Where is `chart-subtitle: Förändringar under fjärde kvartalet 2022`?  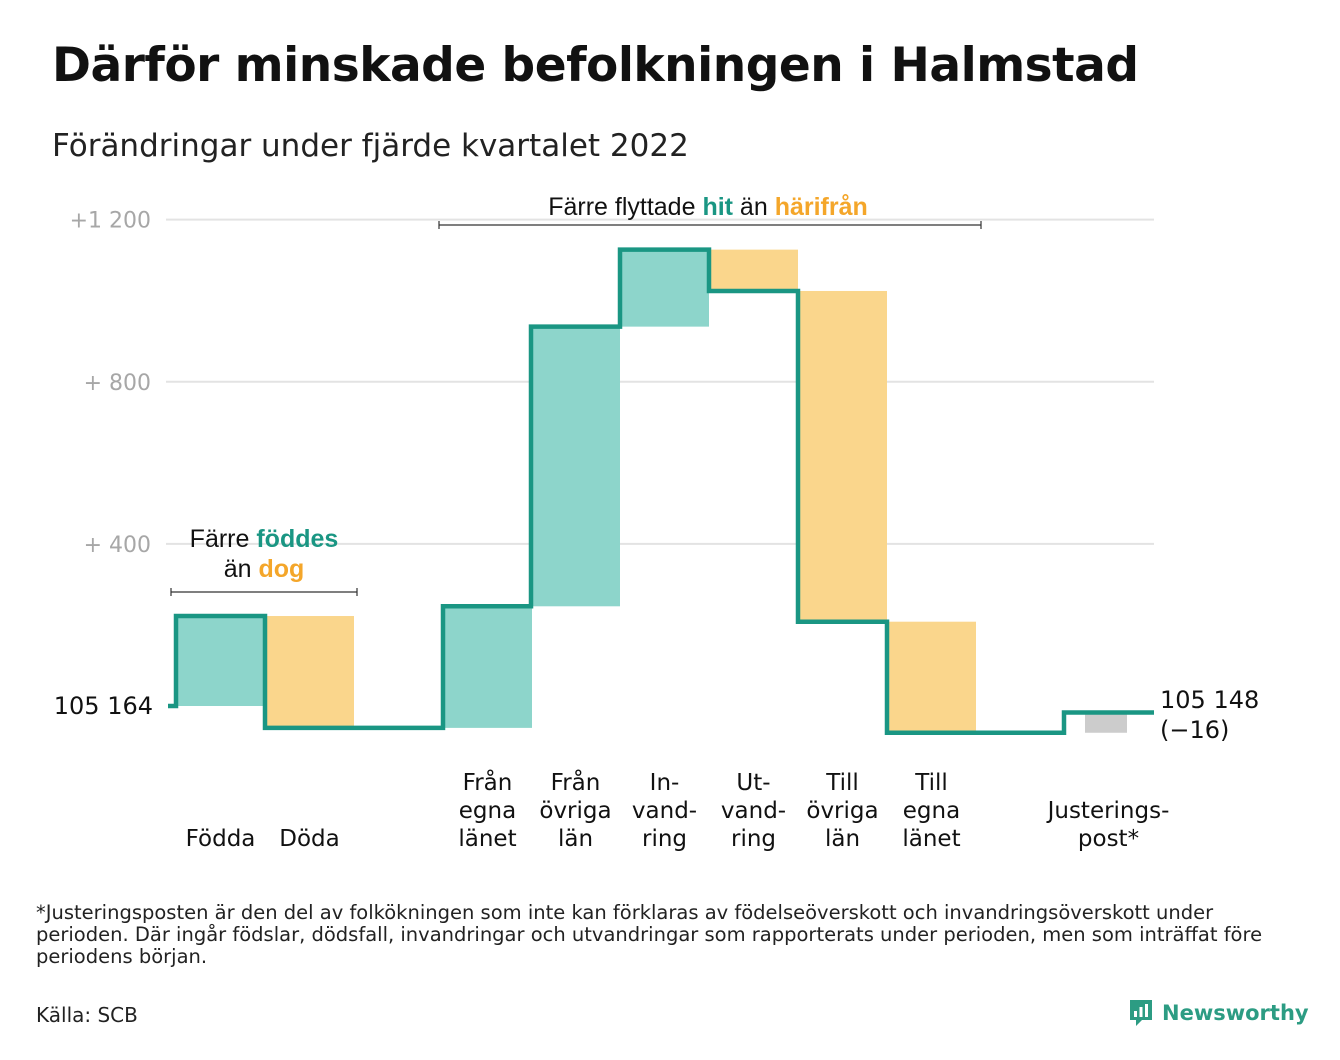
chart-subtitle: Förändringar under fjärde kvartalet 2022 is located at coordinates (370, 146).